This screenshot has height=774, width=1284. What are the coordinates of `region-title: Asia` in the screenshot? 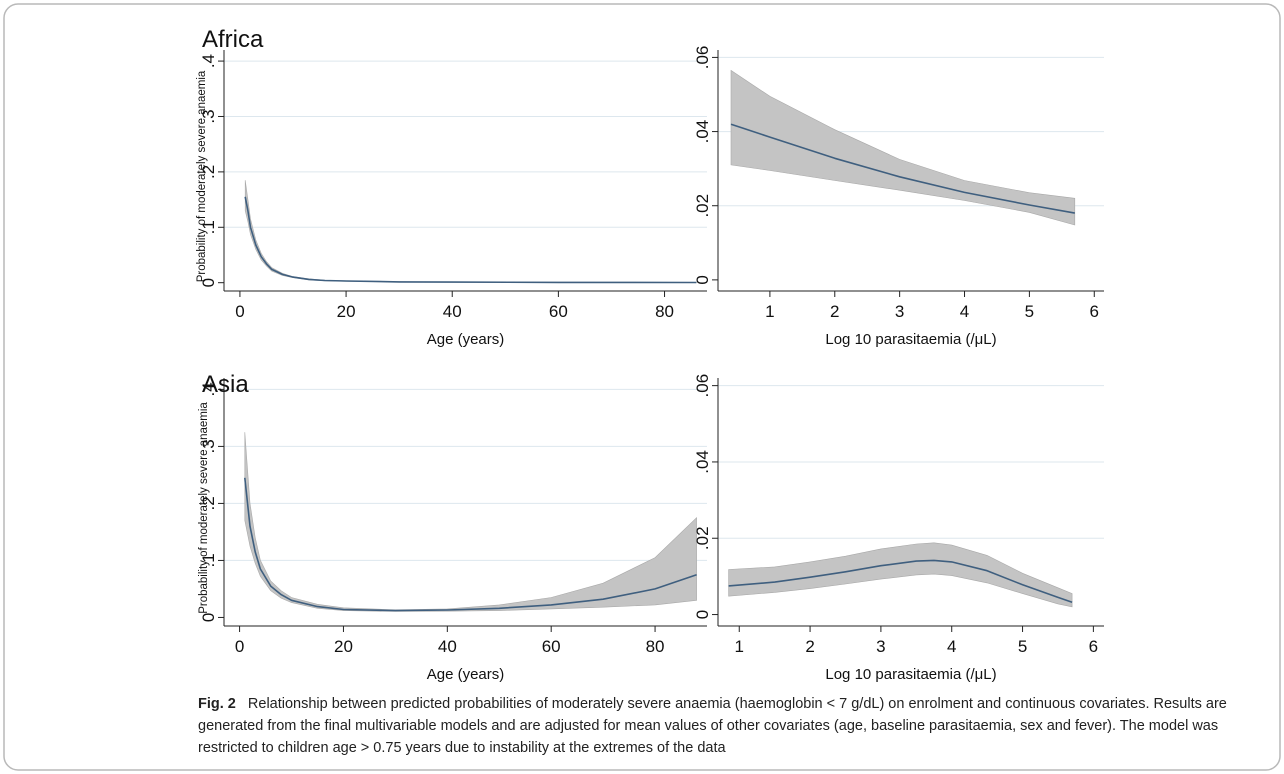 It's located at (225, 384).